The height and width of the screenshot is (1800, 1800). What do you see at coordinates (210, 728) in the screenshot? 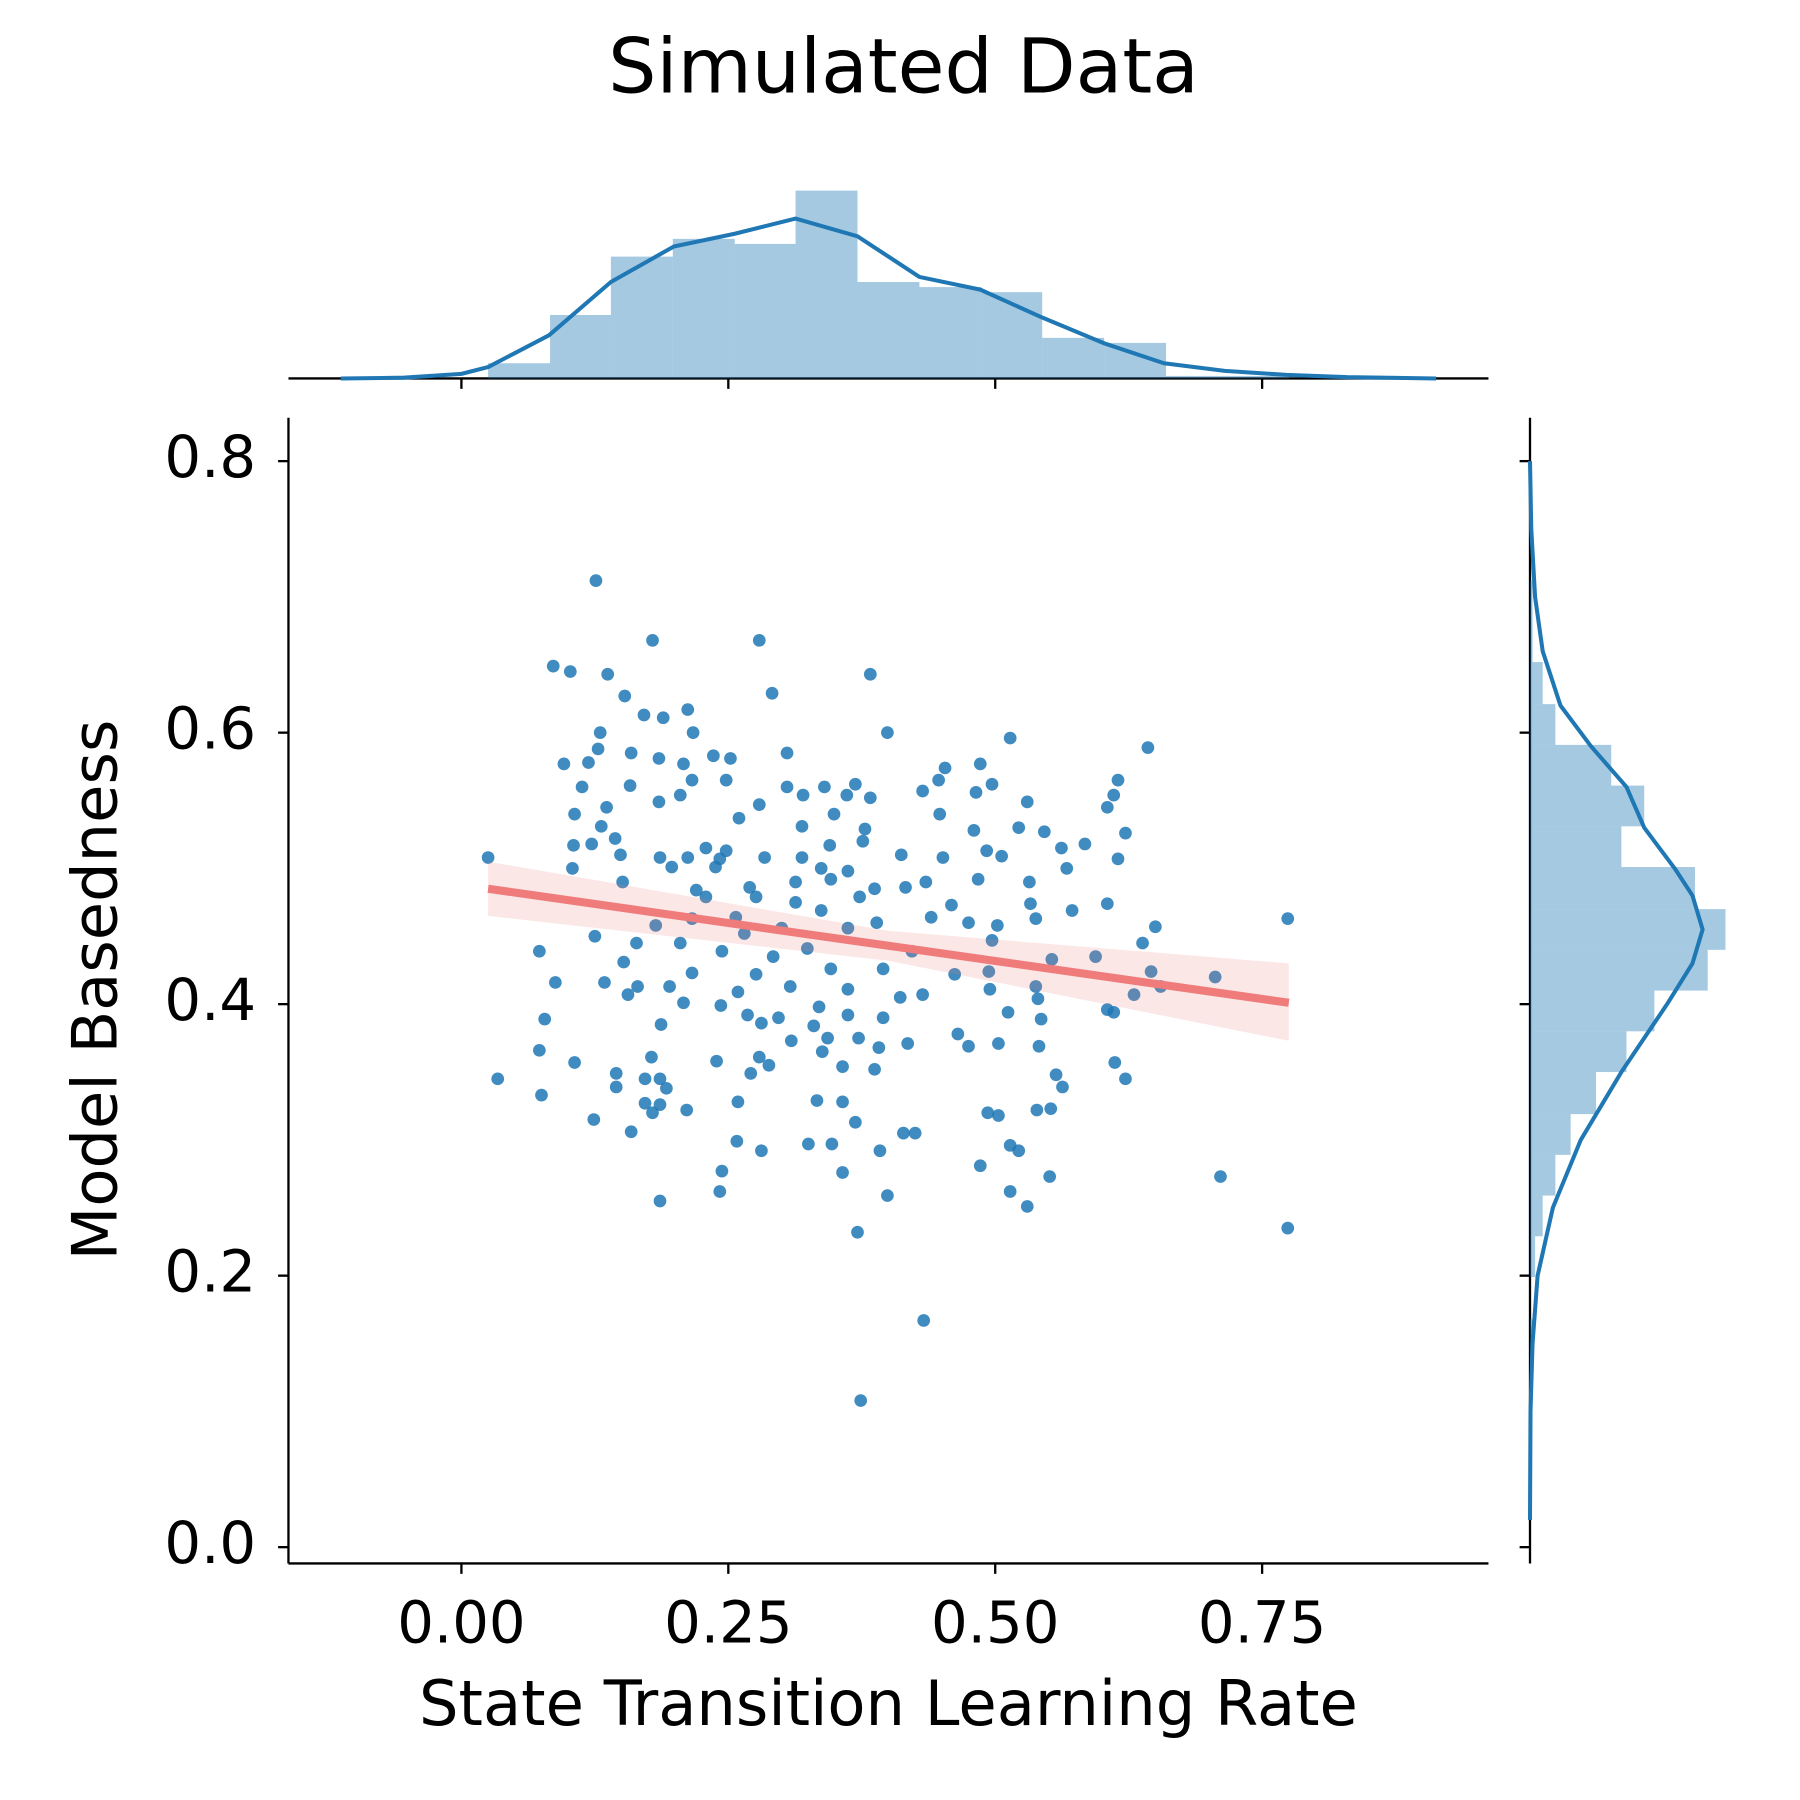
I see `y-tick-label: 0.6` at bounding box center [210, 728].